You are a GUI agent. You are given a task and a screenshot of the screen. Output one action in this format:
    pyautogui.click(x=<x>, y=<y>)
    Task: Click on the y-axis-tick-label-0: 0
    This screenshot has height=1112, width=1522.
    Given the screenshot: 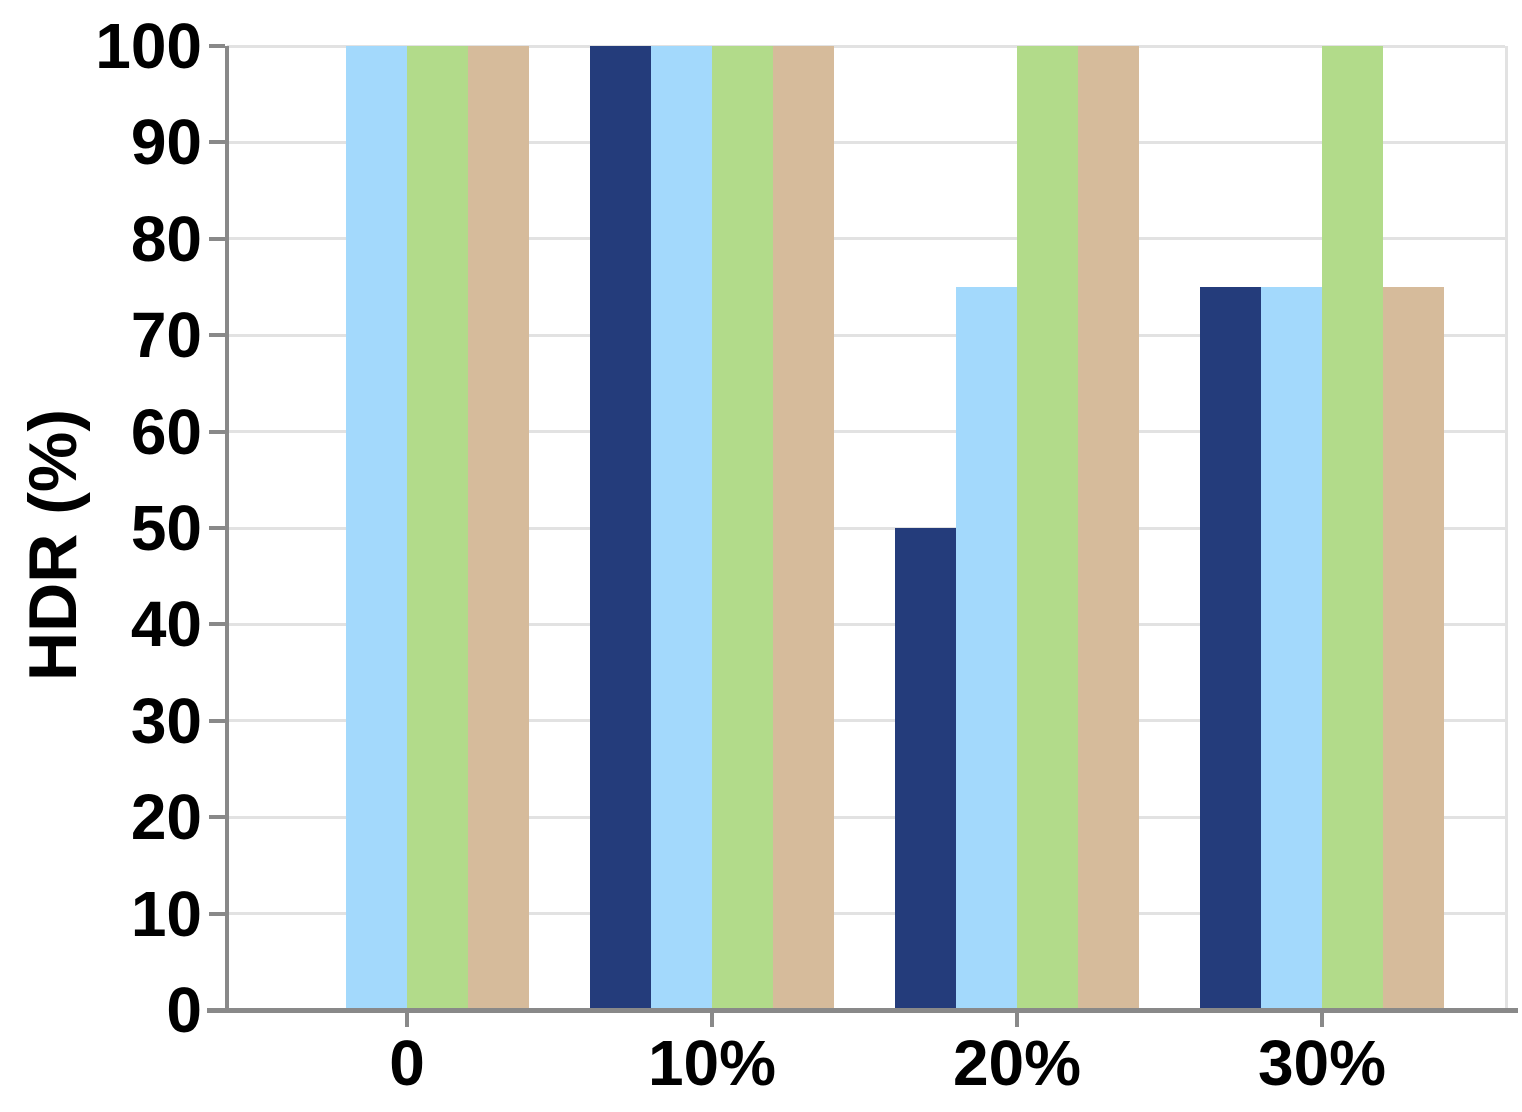 What is the action you would take?
    pyautogui.click(x=184, y=1010)
    